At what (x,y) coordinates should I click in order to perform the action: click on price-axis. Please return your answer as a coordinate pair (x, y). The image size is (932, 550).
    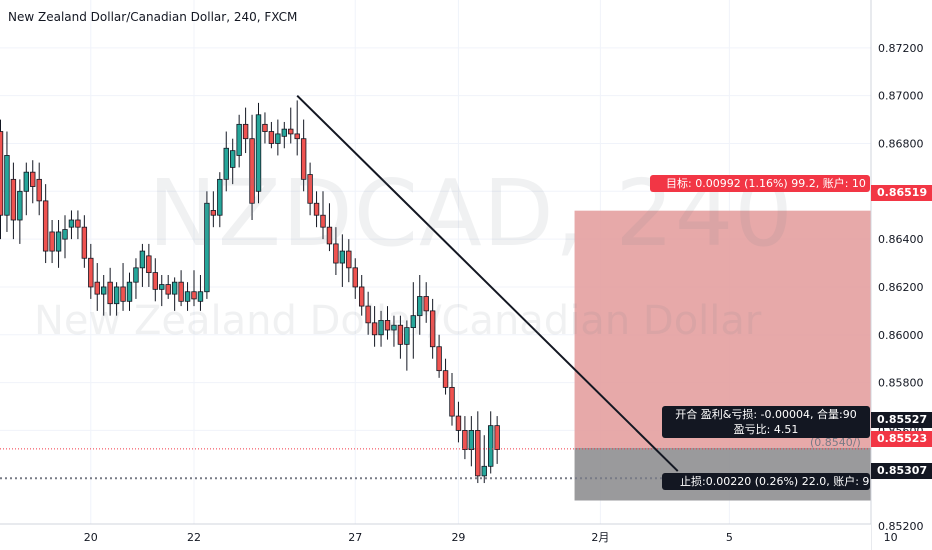
    Looking at the image, I should click on (901, 275).